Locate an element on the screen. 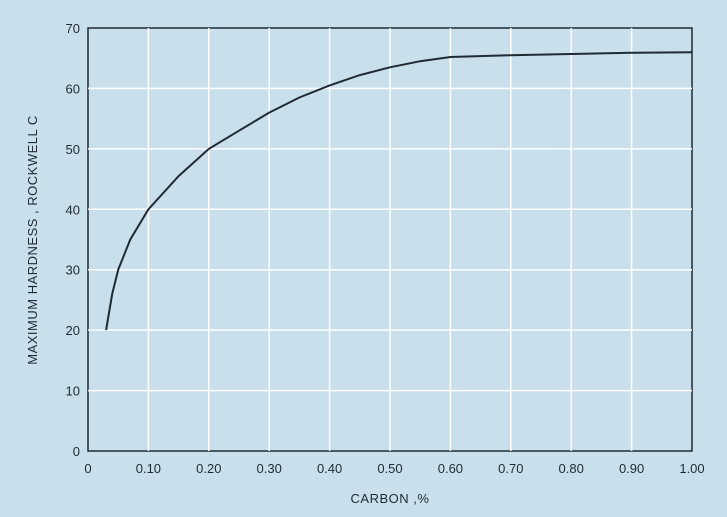  x-tick-label: 0.90 is located at coordinates (631, 468).